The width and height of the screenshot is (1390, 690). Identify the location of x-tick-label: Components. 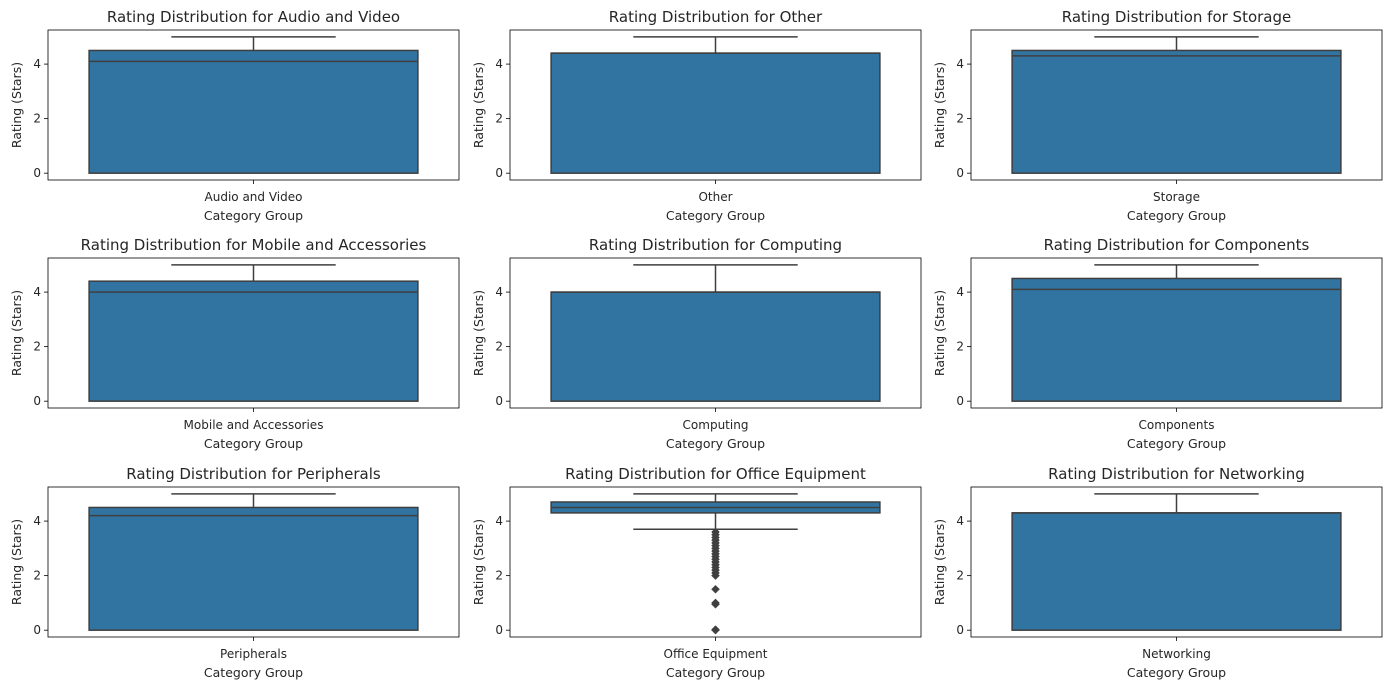
(1177, 425).